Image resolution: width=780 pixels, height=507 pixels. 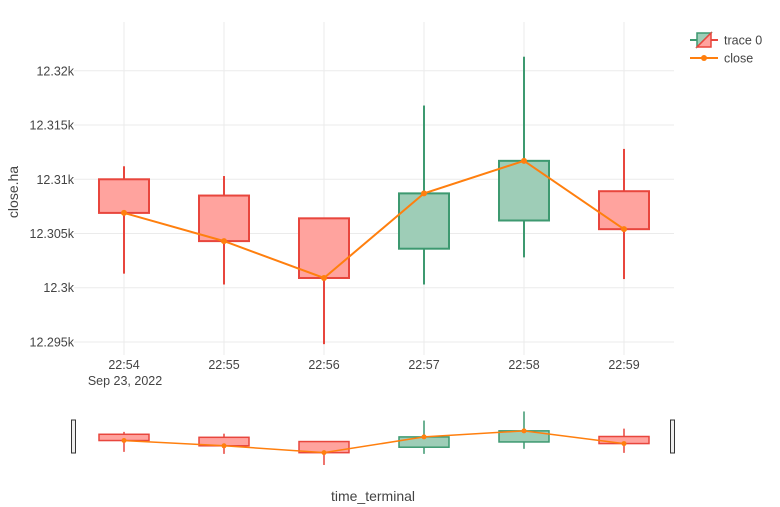 What do you see at coordinates (73, 436) in the screenshot?
I see `range-slider-left-handle` at bounding box center [73, 436].